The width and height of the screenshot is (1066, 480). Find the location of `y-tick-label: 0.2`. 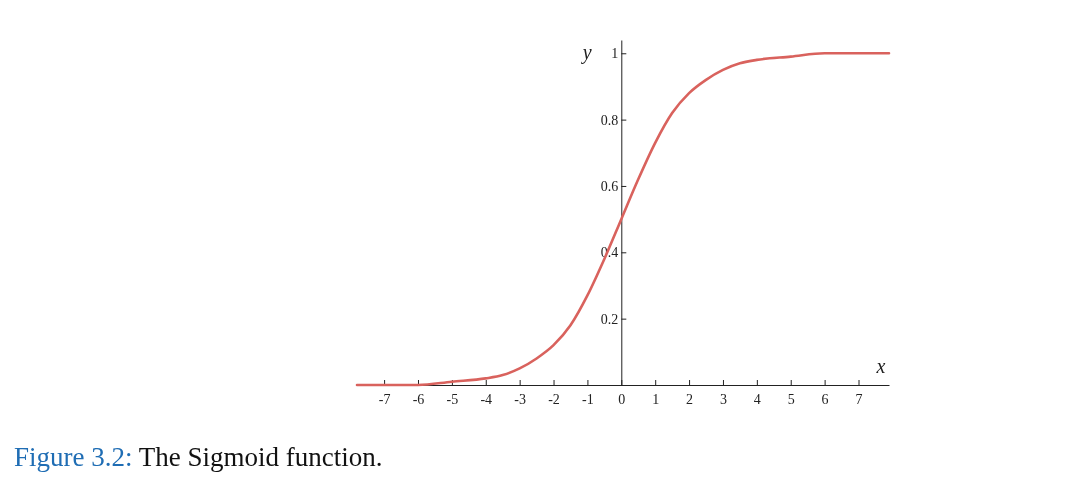

y-tick-label: 0.2 is located at coordinates (609, 319).